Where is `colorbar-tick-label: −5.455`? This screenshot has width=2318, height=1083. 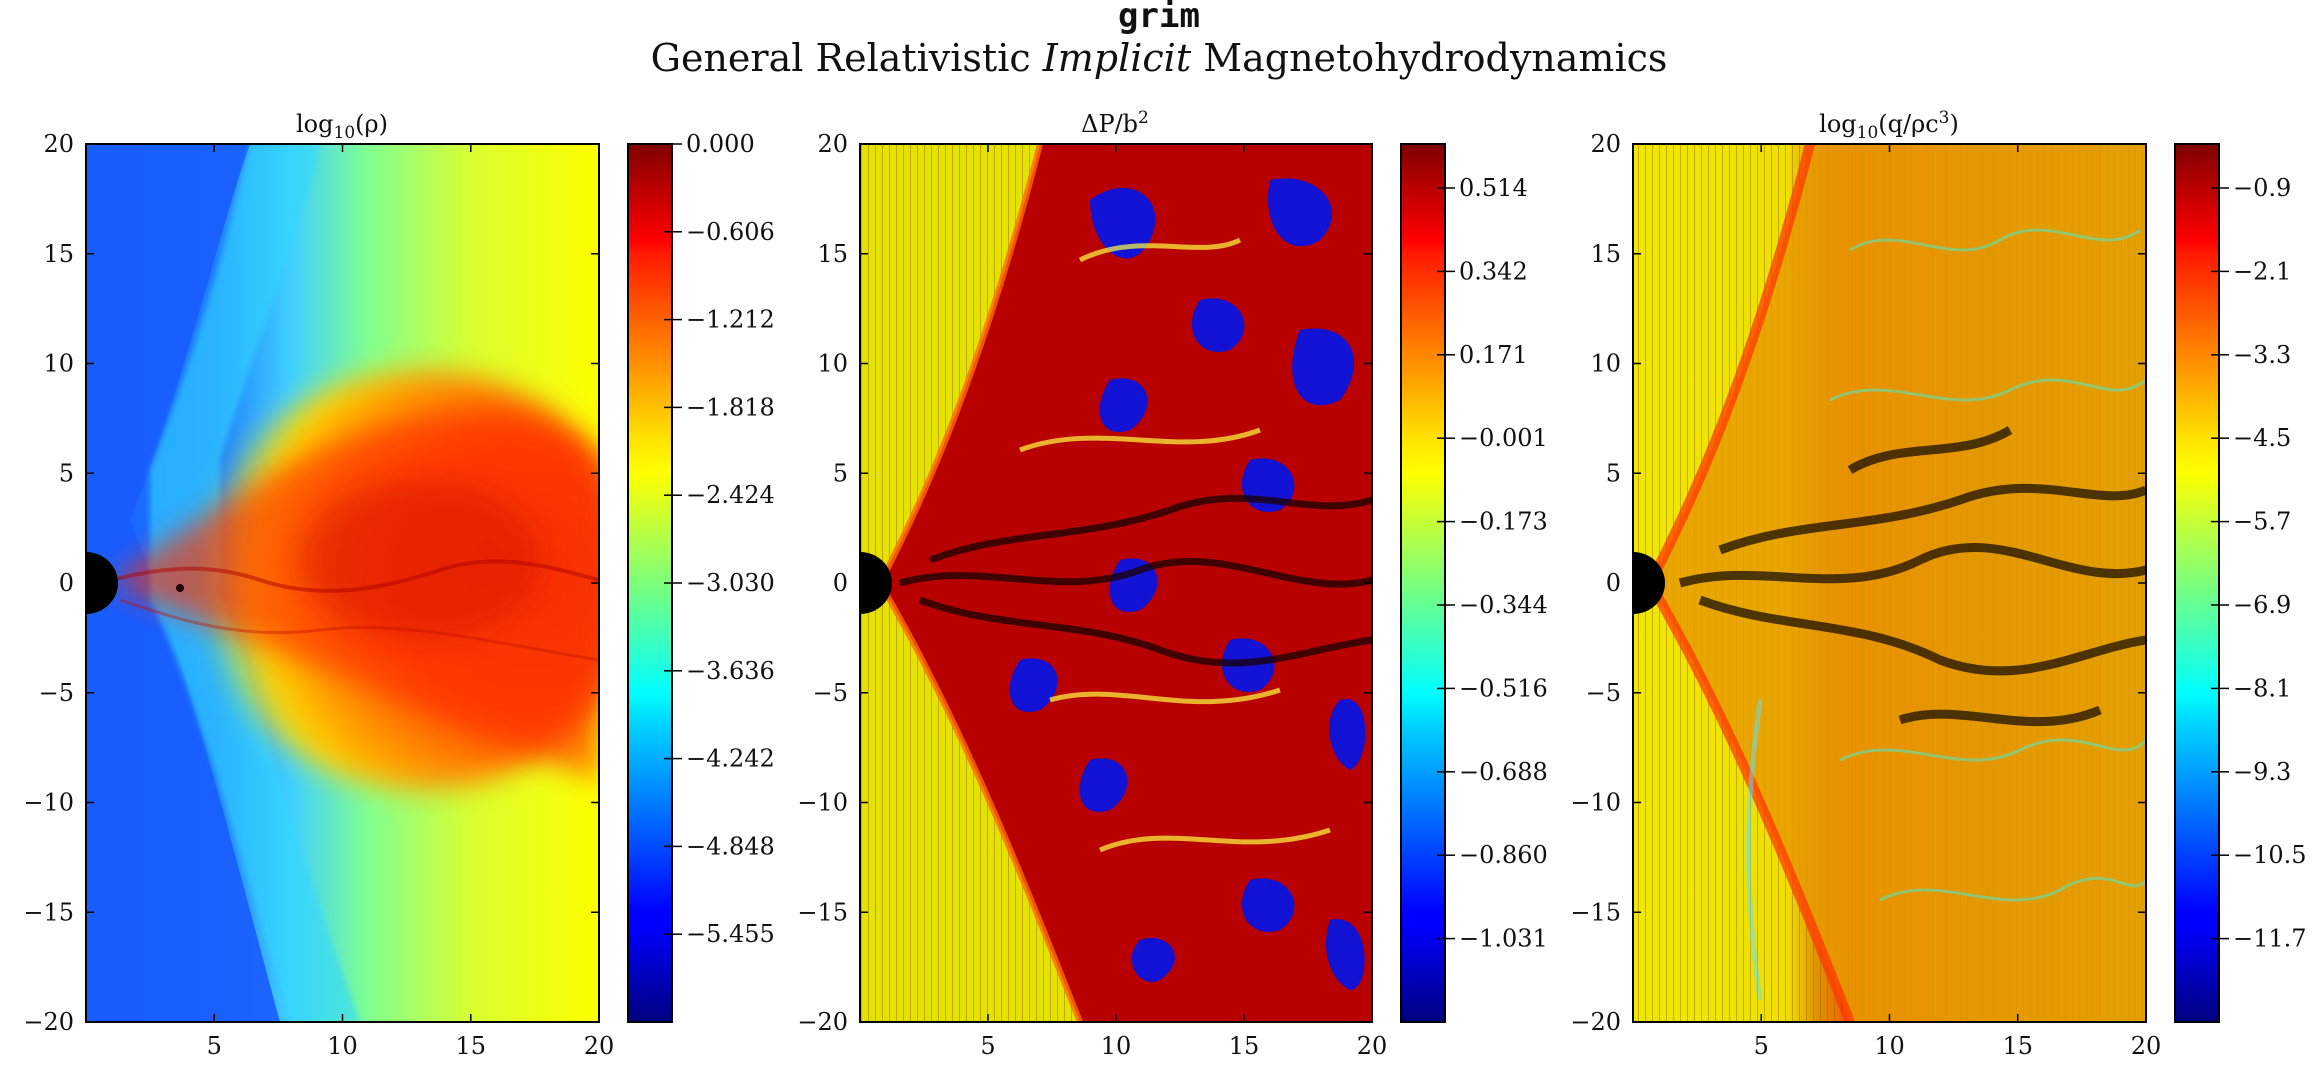 colorbar-tick-label: −5.455 is located at coordinates (730, 934).